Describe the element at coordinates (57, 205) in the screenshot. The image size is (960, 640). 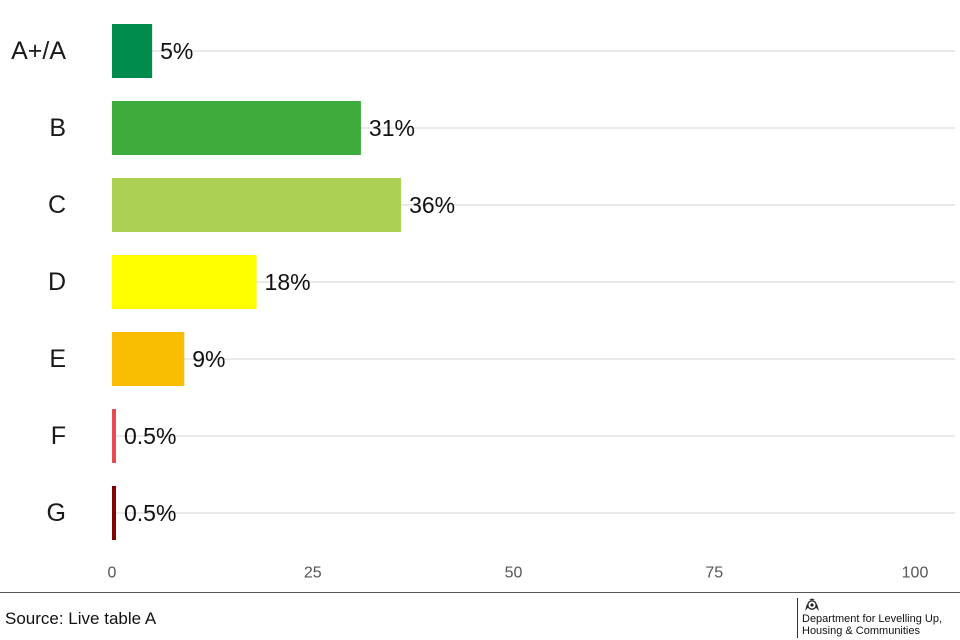
I see `category-label: C` at that location.